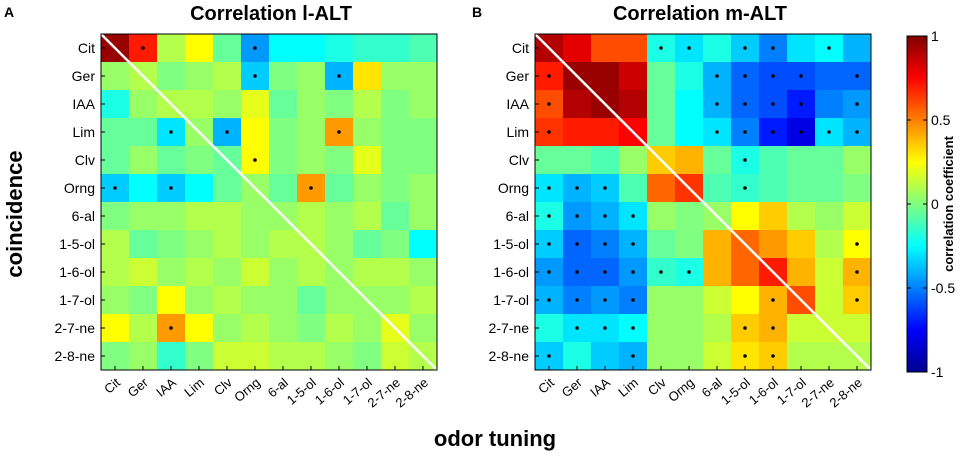  Describe the element at coordinates (735, 391) in the screenshot. I see `x-tick-label: 1-5-ol` at that location.